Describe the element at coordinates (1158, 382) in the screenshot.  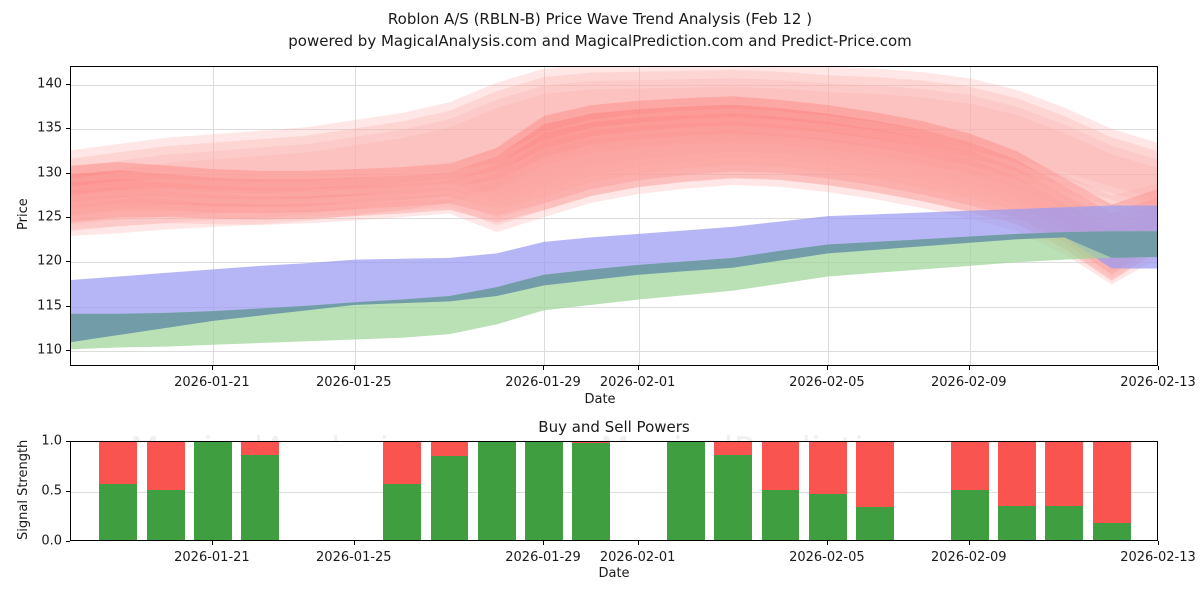
I see `price-x-tick-label: 2026-02-13` at that location.